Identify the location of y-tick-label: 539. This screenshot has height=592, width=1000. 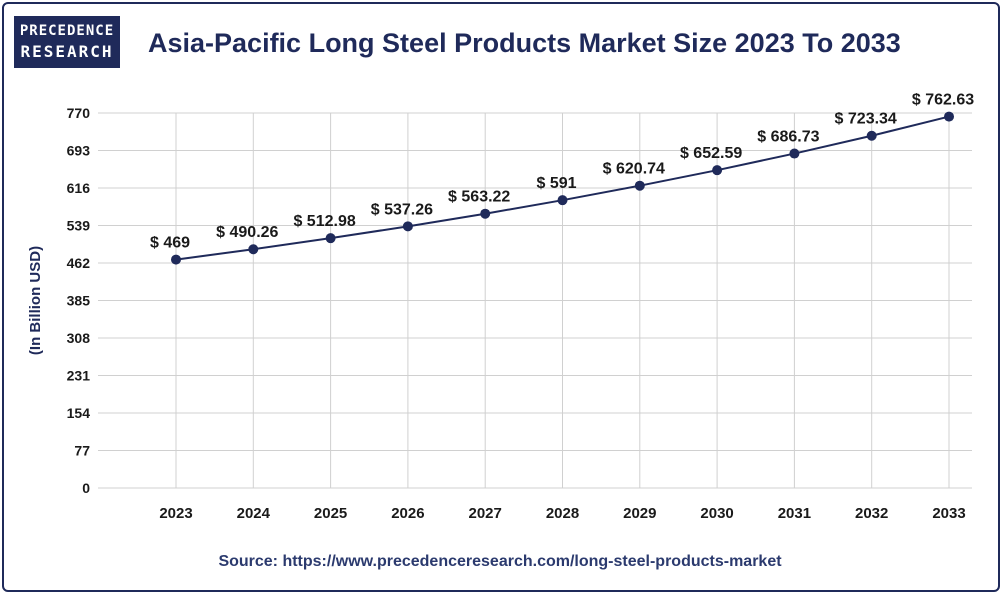
(79, 226).